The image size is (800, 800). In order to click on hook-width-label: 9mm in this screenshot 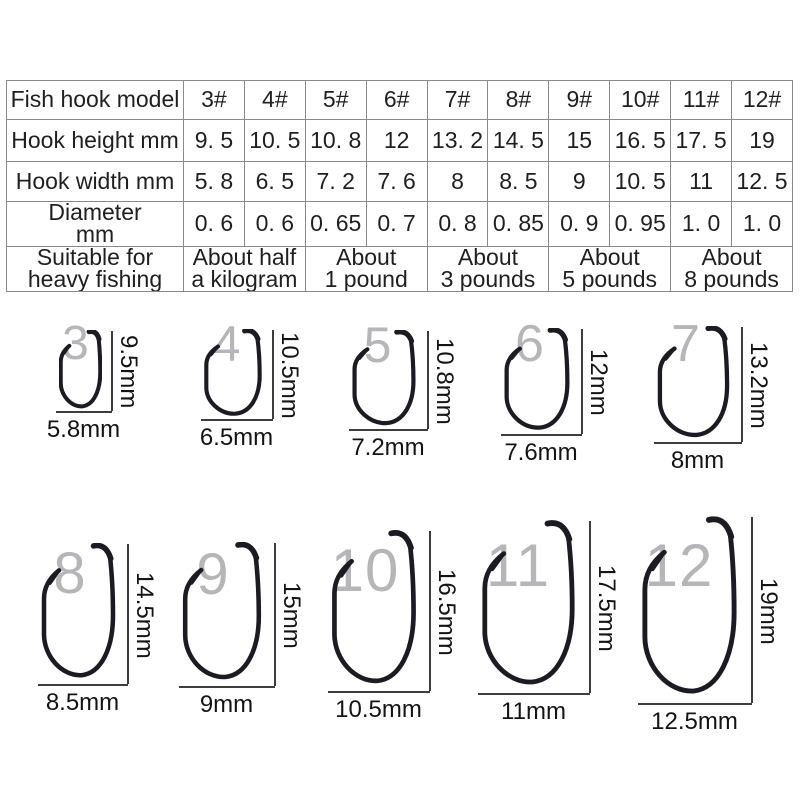, I will do `click(226, 704)`.